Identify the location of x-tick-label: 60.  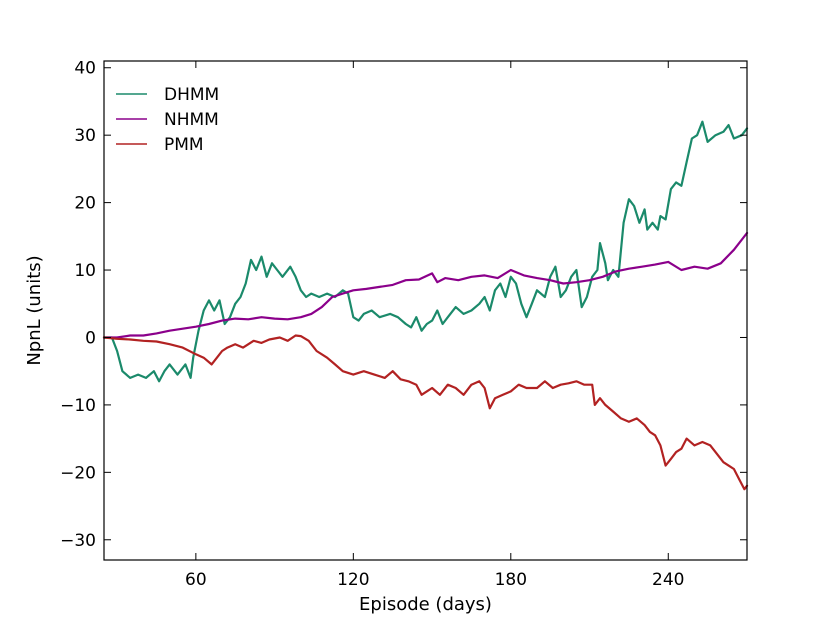
(196, 580).